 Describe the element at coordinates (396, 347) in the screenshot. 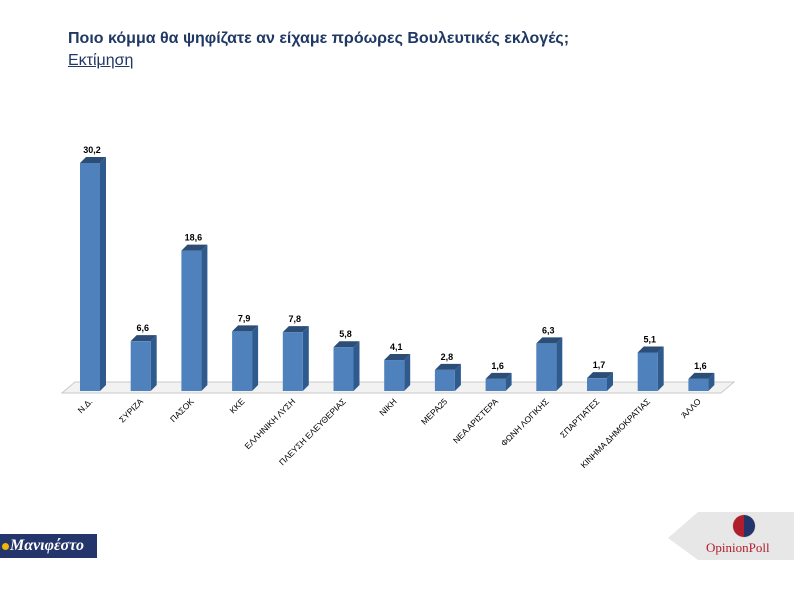

I see `value-label: 4,1` at that location.